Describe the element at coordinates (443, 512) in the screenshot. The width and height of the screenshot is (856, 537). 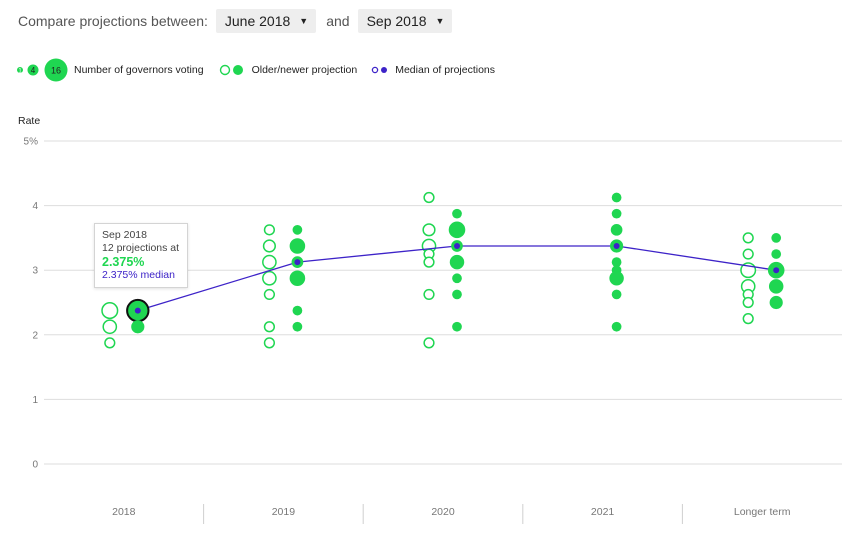
I see `x-tick-label: 2020` at that location.